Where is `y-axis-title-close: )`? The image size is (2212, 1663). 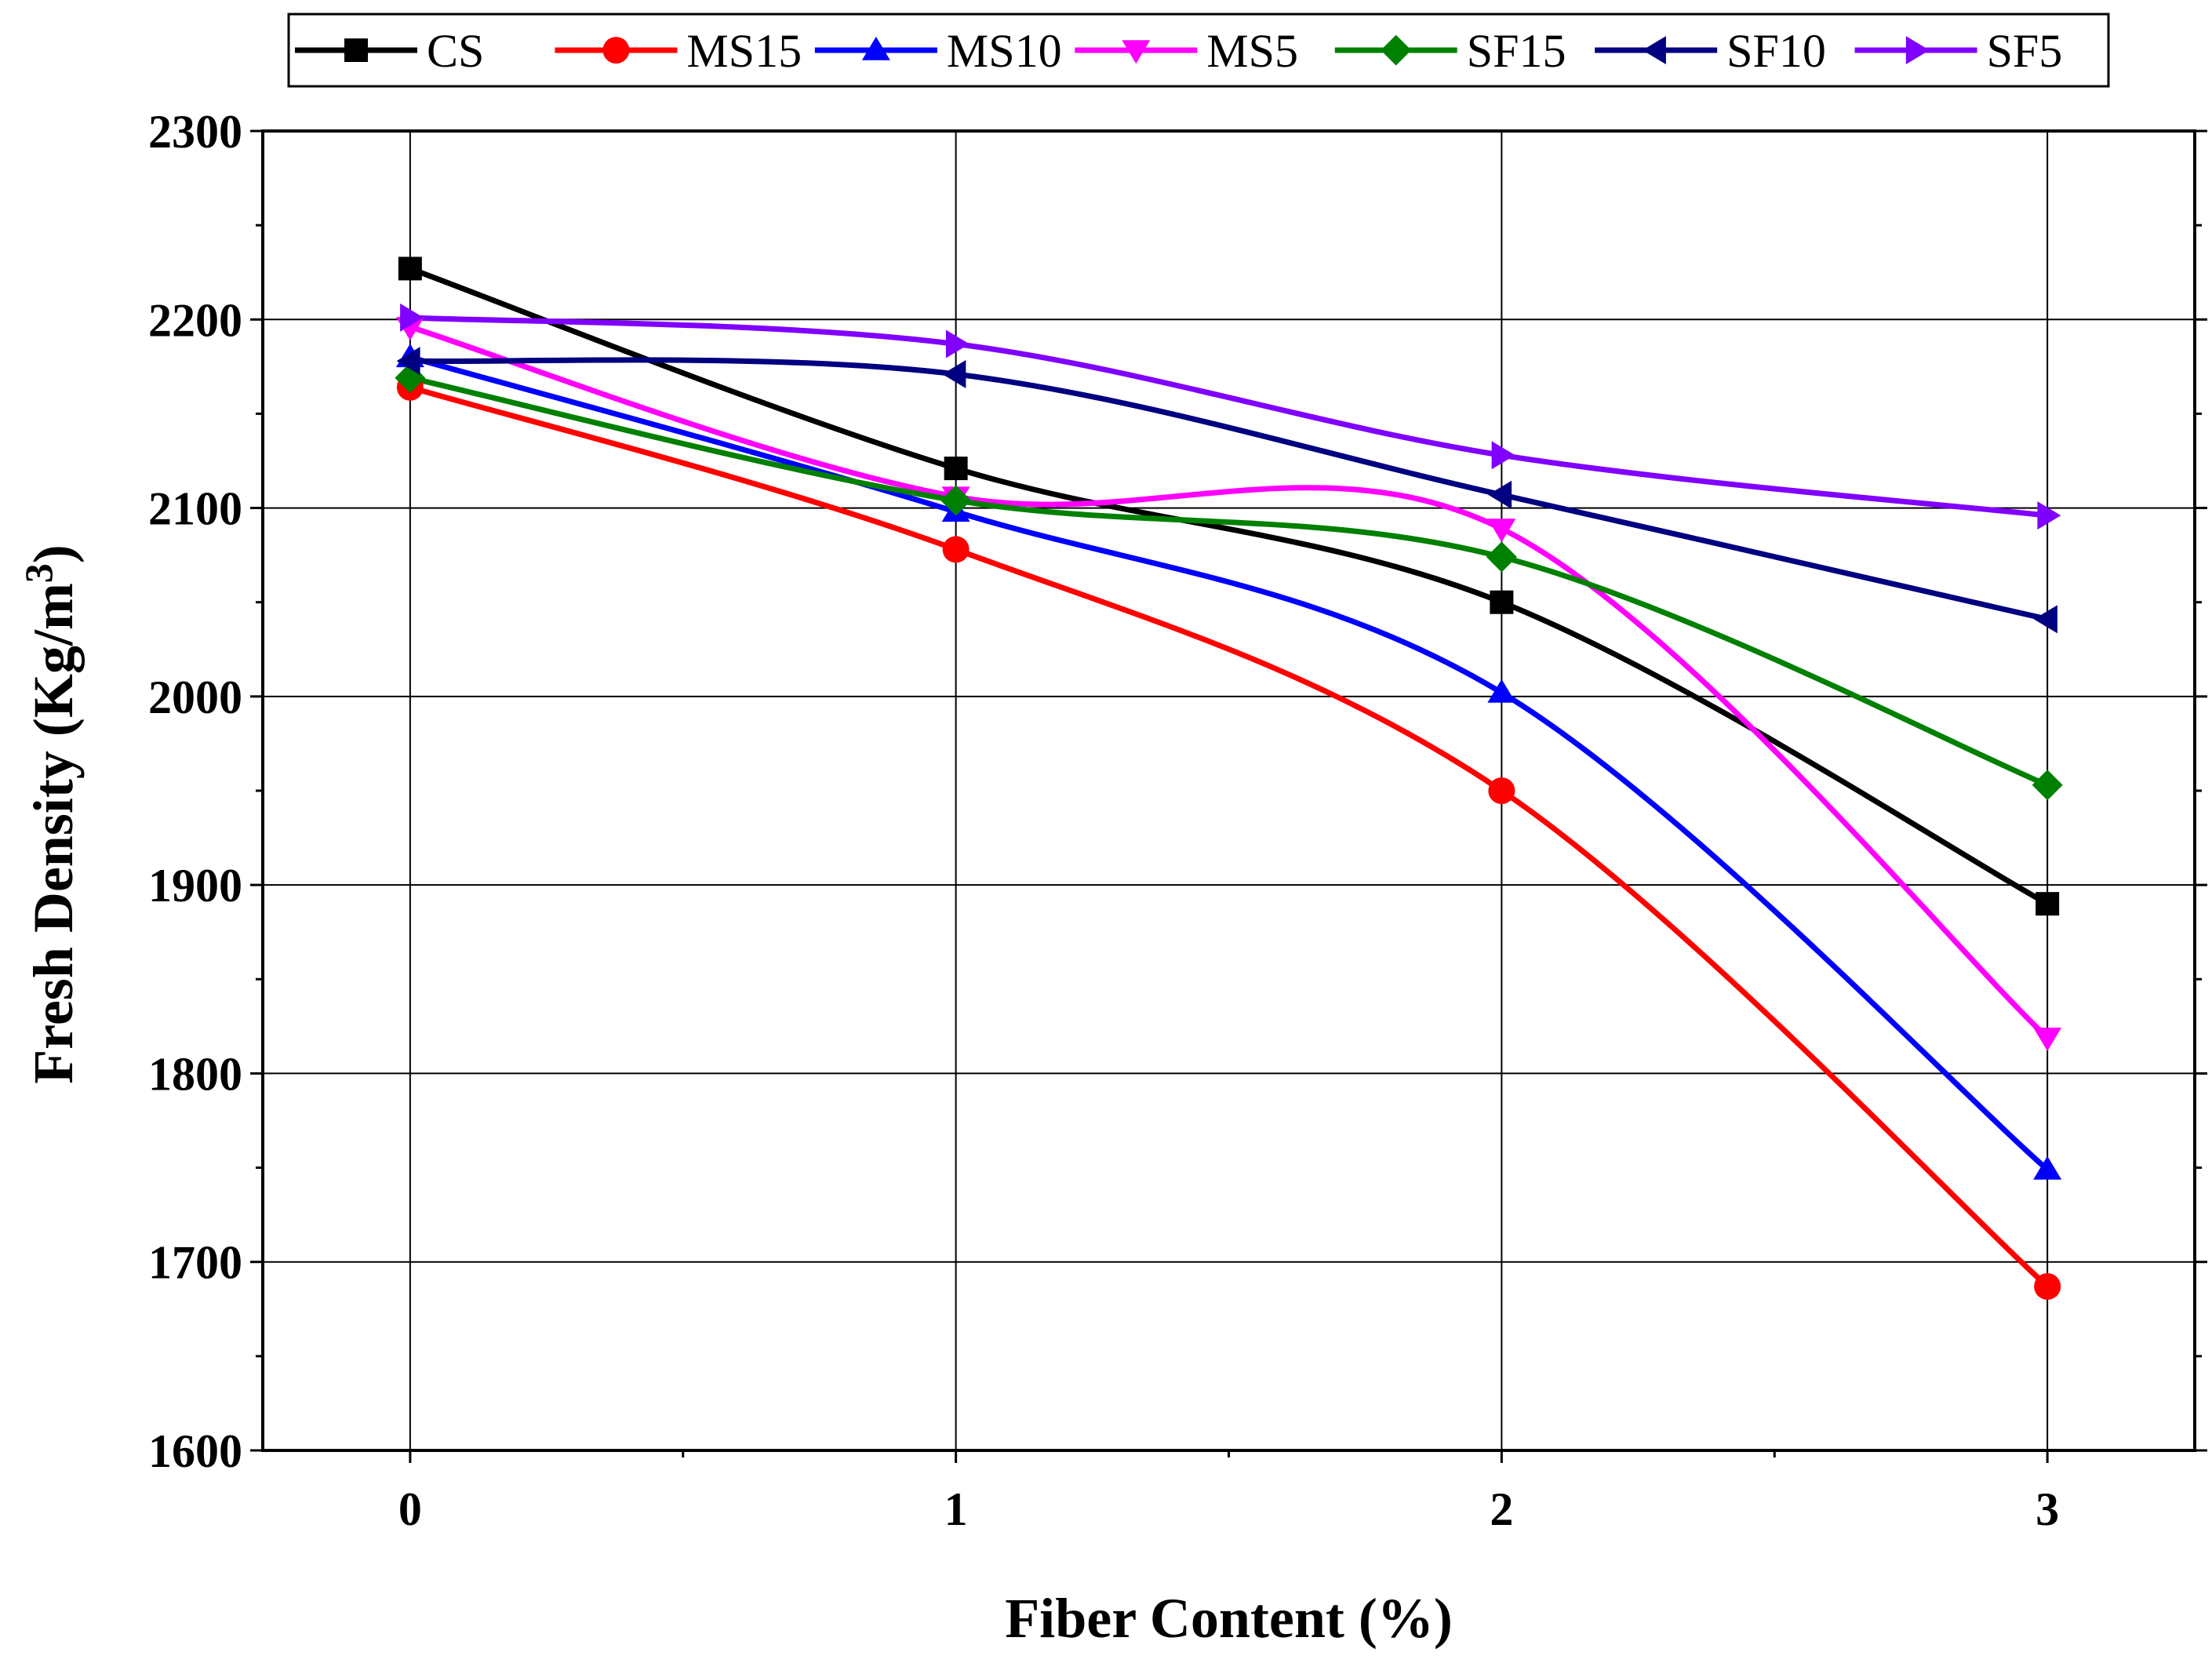
y-axis-title-close: ) is located at coordinates (54, 553).